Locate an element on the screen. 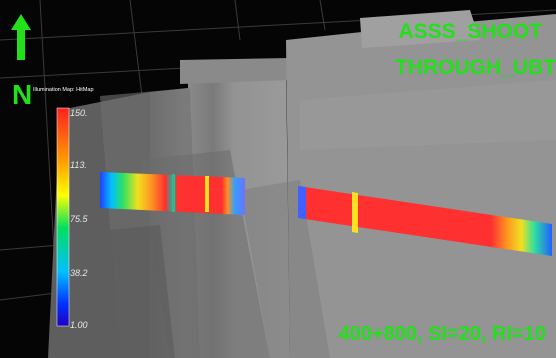 This screenshot has width=556, height=358. up-arrow-icon is located at coordinates (21, 37).